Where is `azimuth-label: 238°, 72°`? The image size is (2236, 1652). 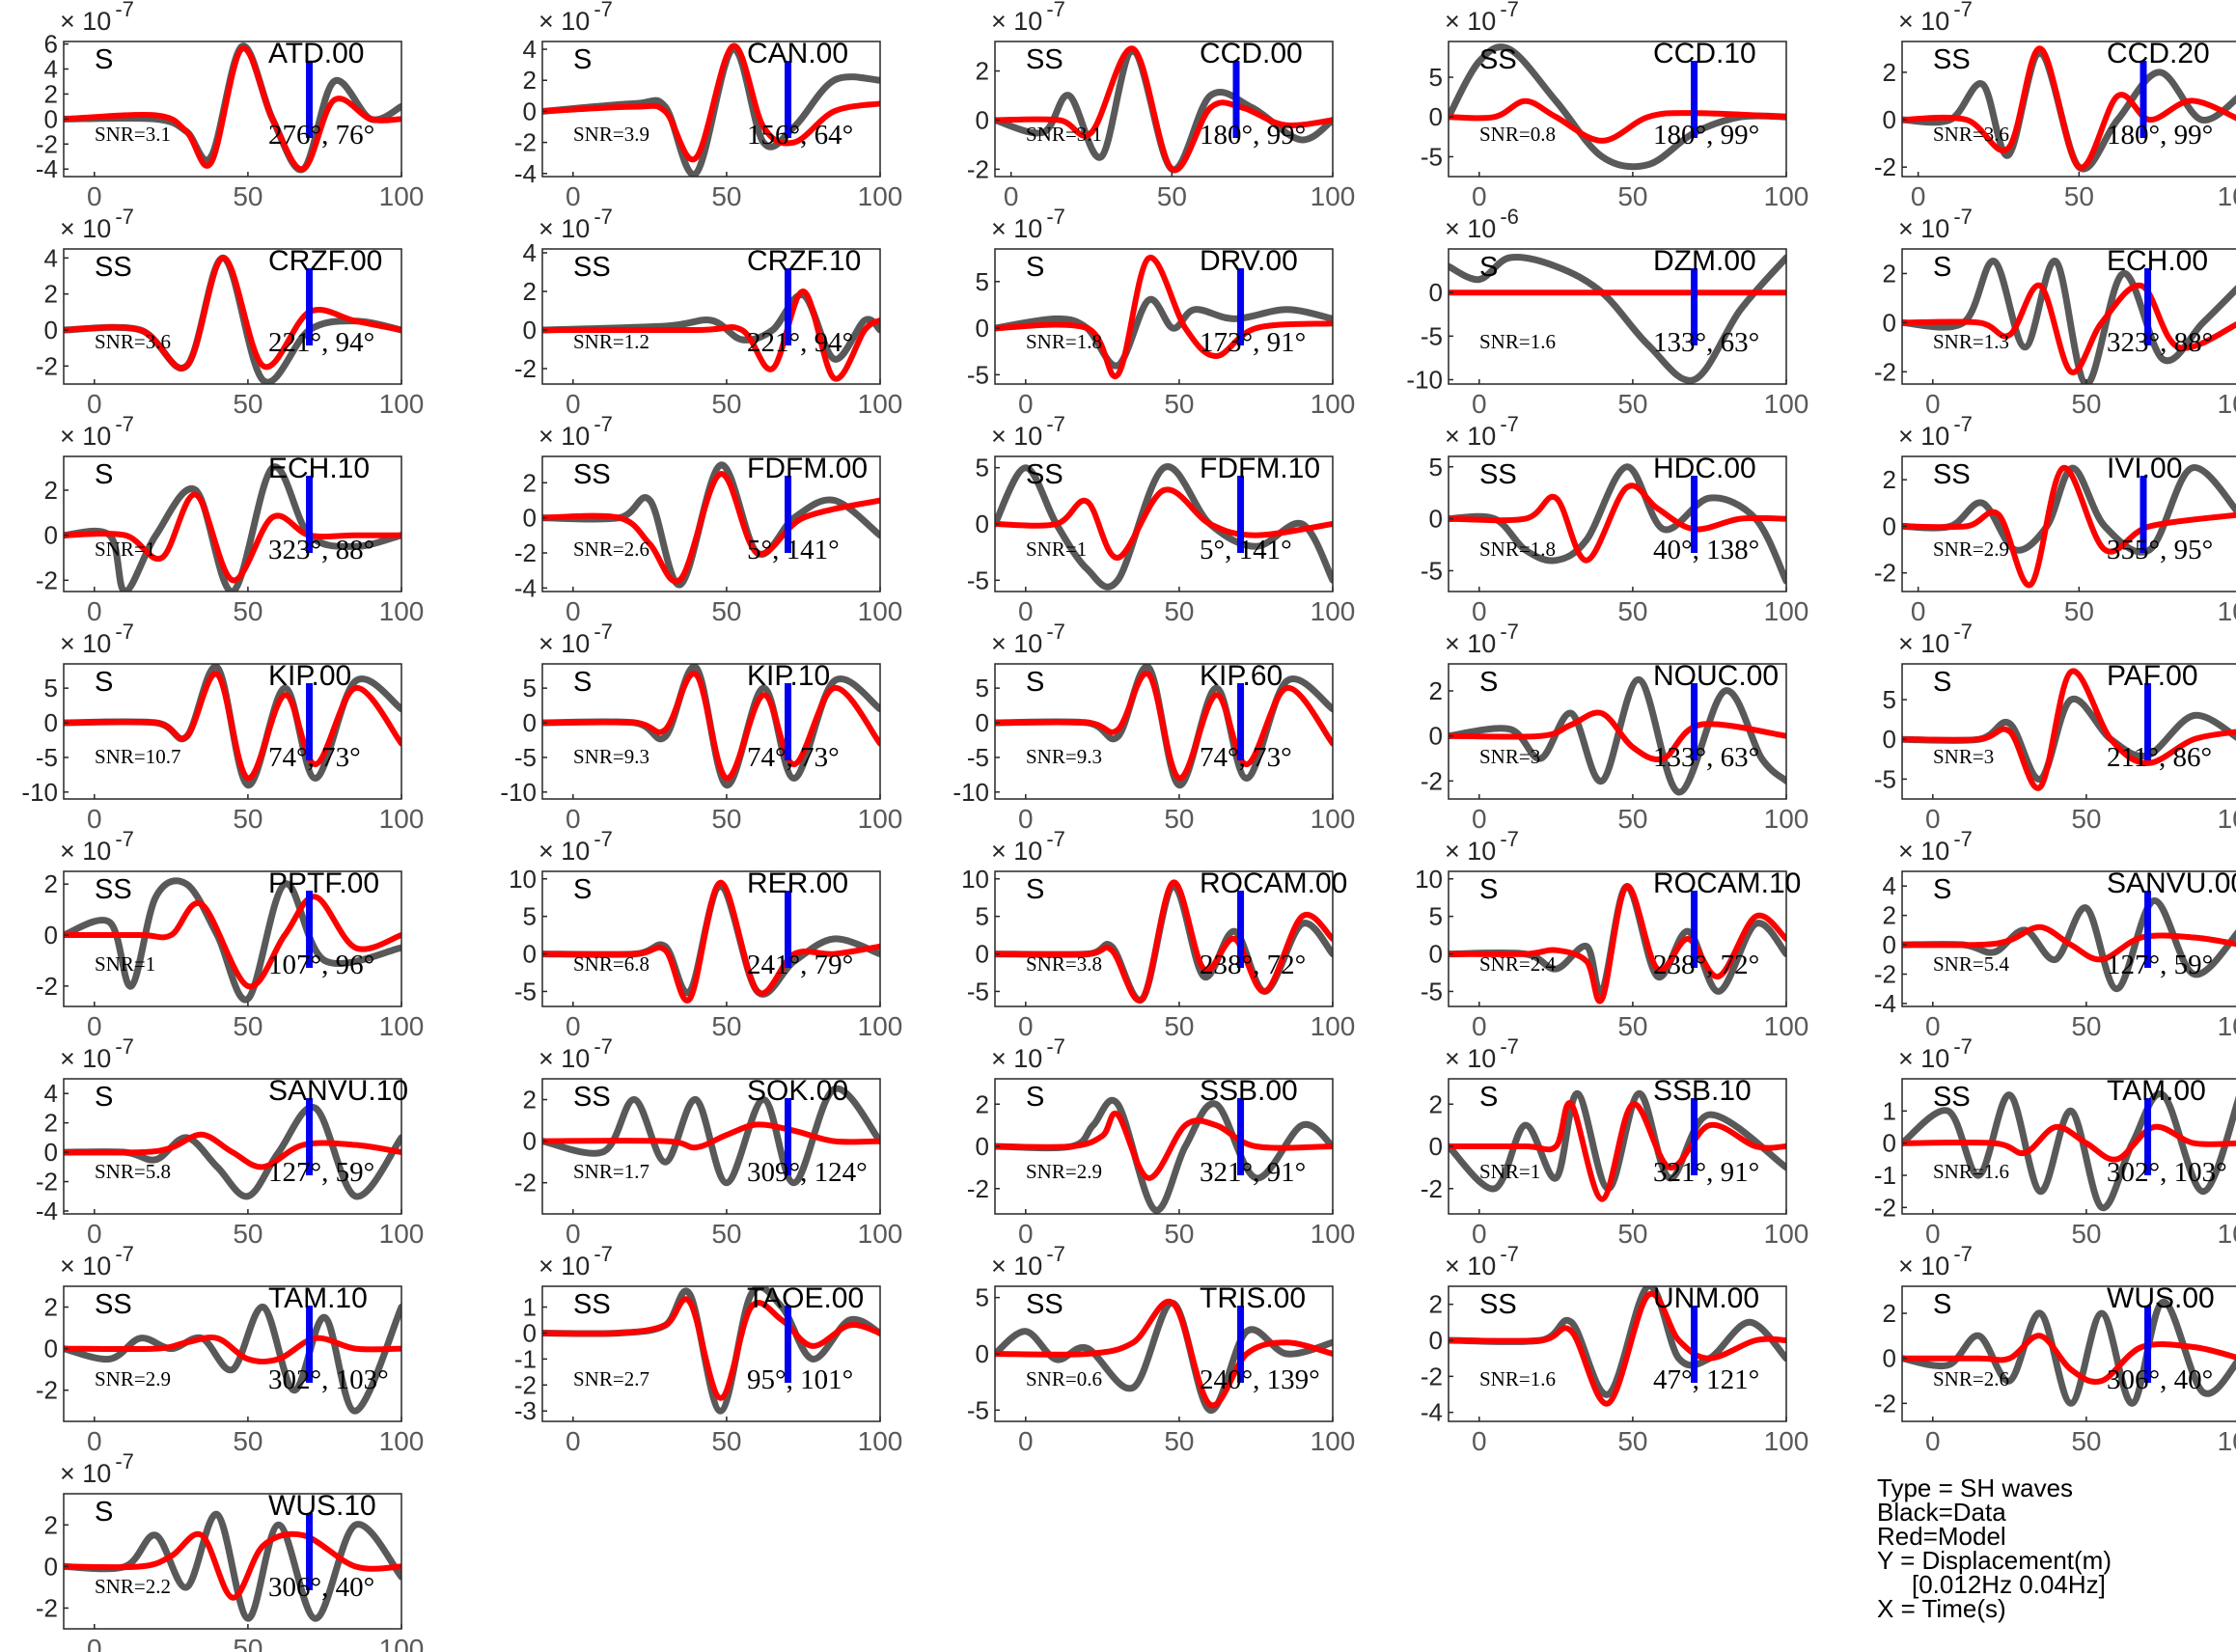
azimuth-label: 238°, 72° is located at coordinates (1253, 965).